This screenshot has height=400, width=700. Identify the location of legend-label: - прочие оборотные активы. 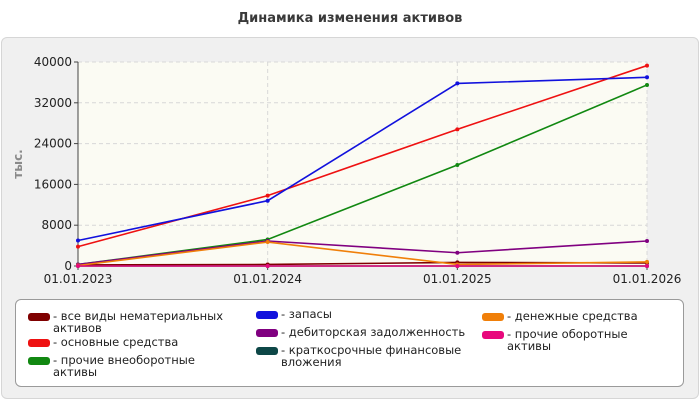
(567, 340).